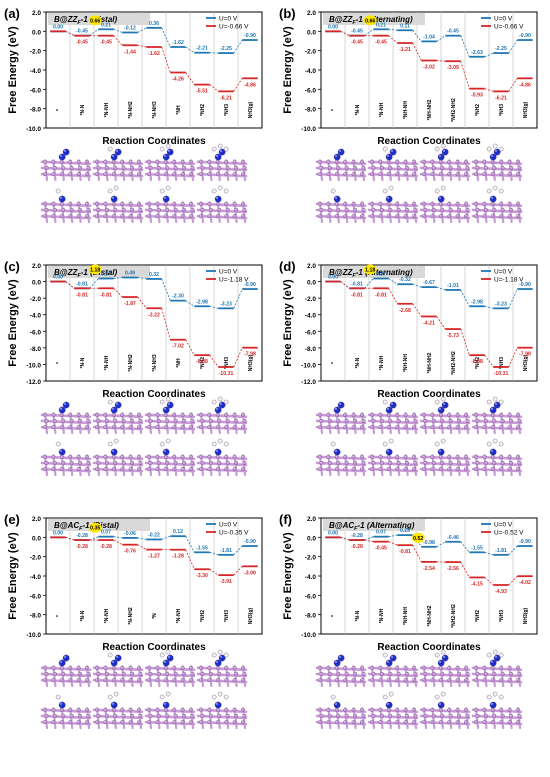 The height and width of the screenshot is (777, 550). Describe the element at coordinates (501, 49) in the screenshot. I see `value-label: -2.25` at that location.